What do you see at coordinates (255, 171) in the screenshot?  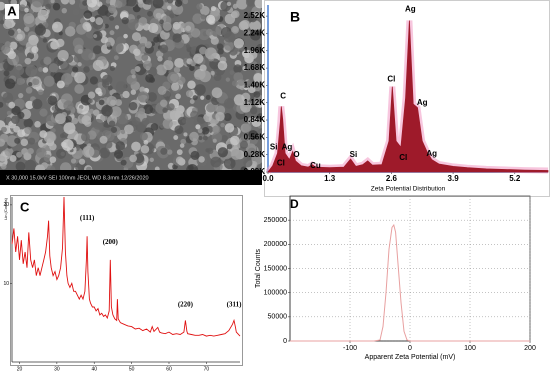 I see `y-tick-label: 0.00K` at bounding box center [255, 171].